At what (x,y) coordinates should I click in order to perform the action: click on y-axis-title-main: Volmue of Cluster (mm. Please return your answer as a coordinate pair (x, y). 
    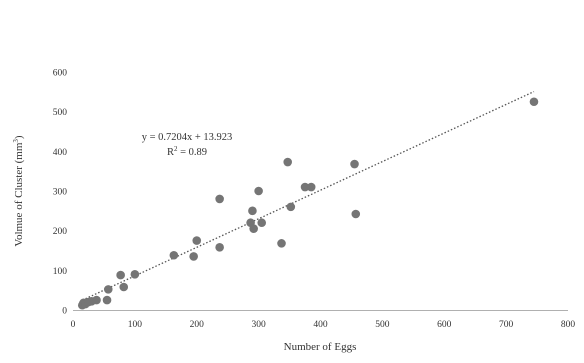
    Looking at the image, I should click on (19, 194).